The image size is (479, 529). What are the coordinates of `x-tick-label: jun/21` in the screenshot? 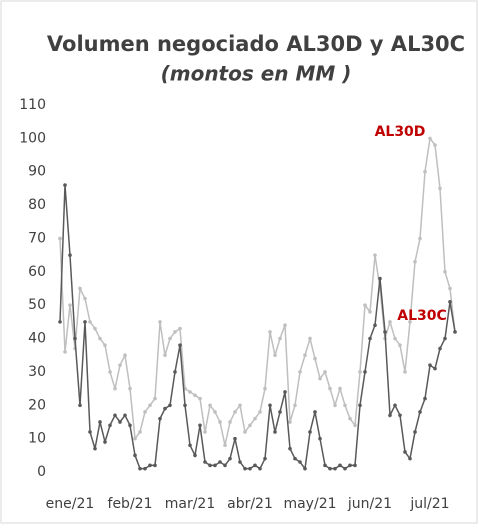 It's located at (369, 504).